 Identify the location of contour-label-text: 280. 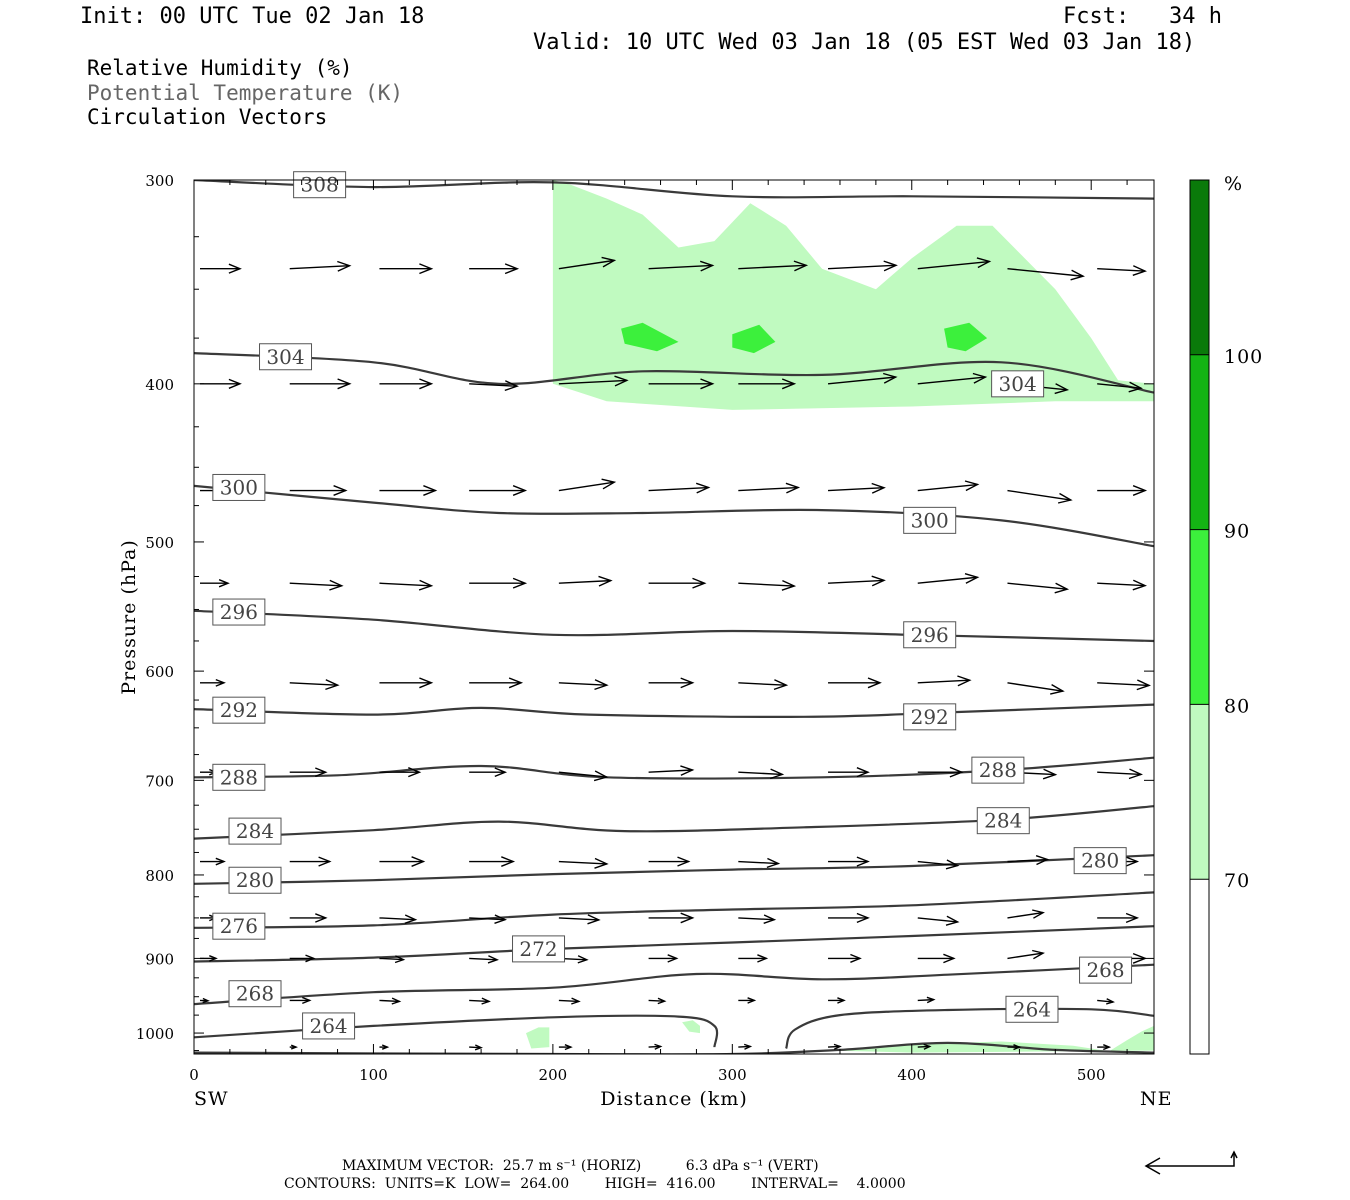
(1100, 861).